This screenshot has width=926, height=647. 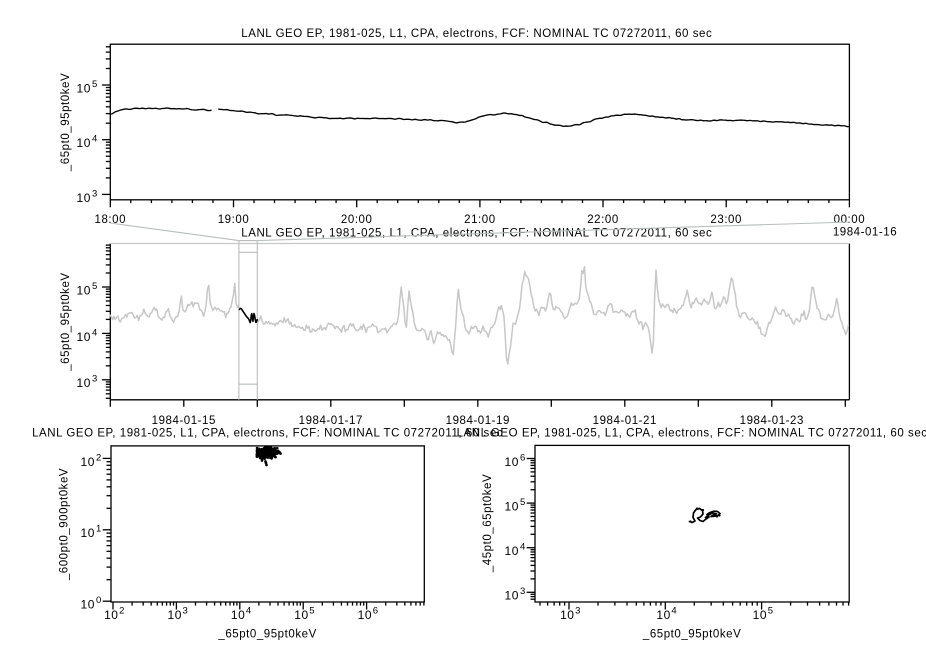 I want to click on svg-text: _600pt0_900pt0keV, so click(x=65, y=524).